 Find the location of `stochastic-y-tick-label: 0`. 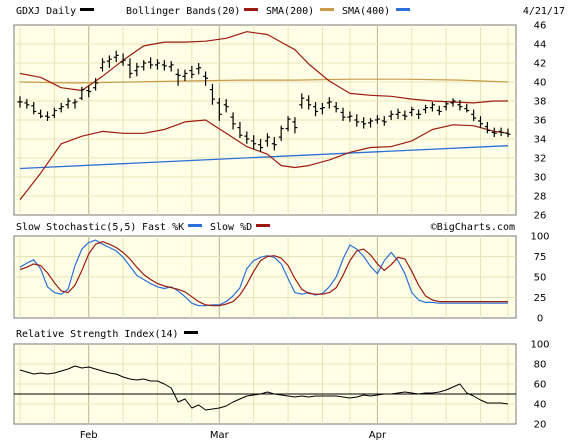

stochastic-y-tick-label: 0 is located at coordinates (540, 319).